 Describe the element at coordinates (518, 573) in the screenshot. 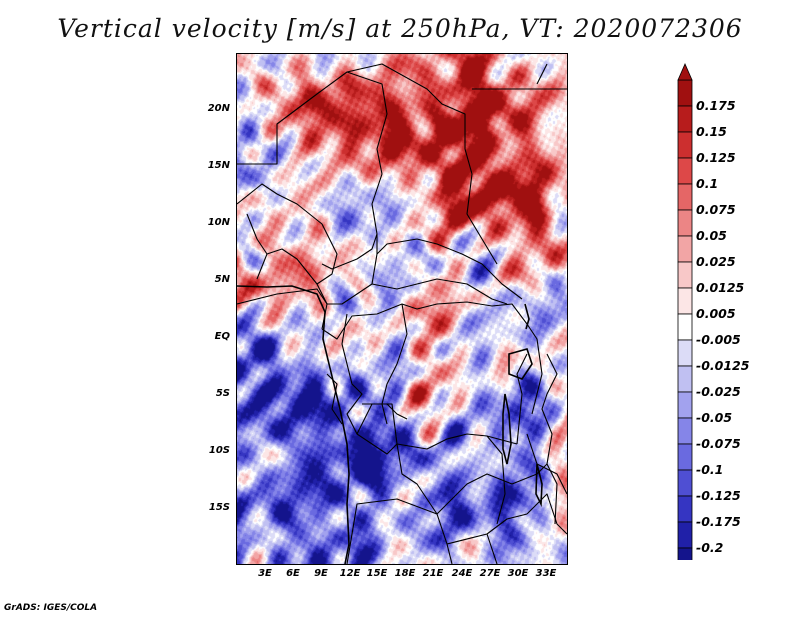

I see `longitude-label: 30E` at that location.